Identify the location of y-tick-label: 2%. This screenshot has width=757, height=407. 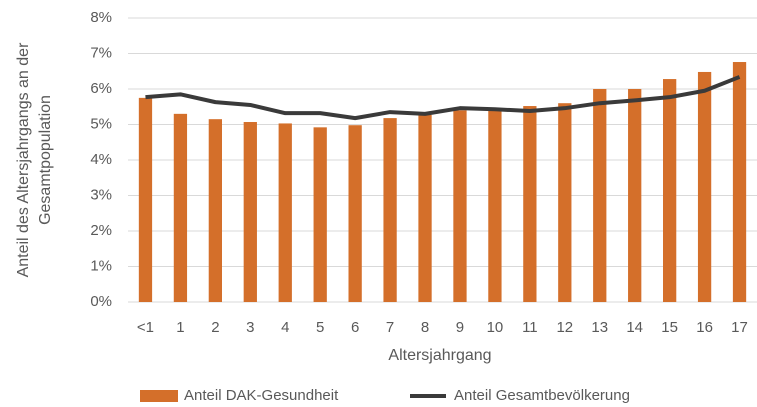
(101, 230).